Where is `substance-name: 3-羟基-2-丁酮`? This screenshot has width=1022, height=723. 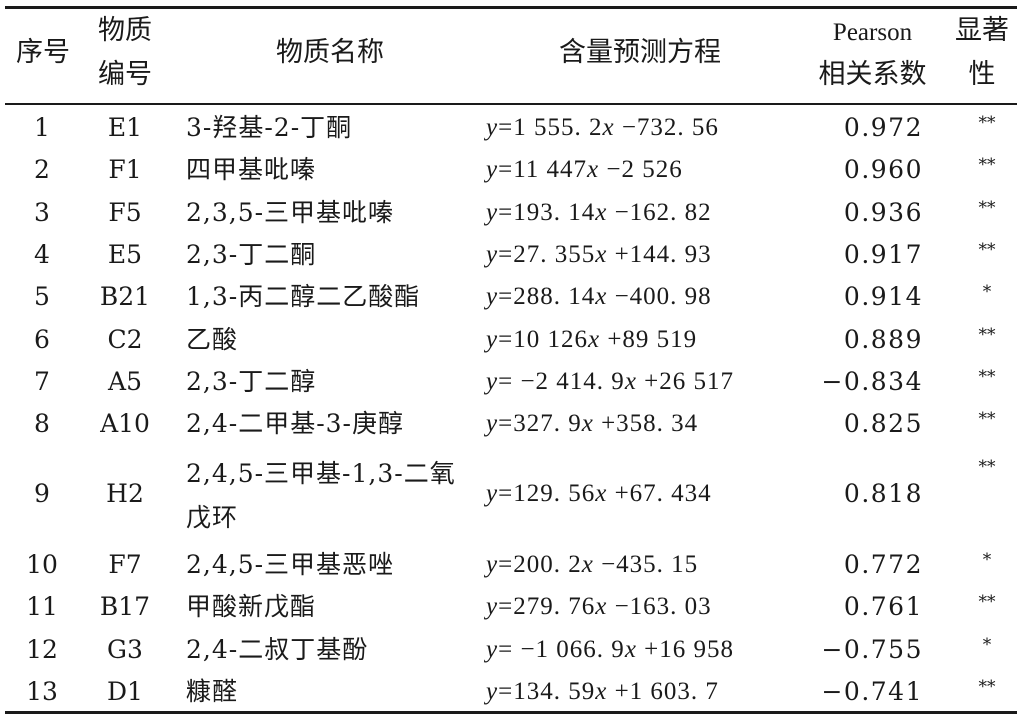
substance-name: 3-羟基-2-丁酮 is located at coordinates (269, 127).